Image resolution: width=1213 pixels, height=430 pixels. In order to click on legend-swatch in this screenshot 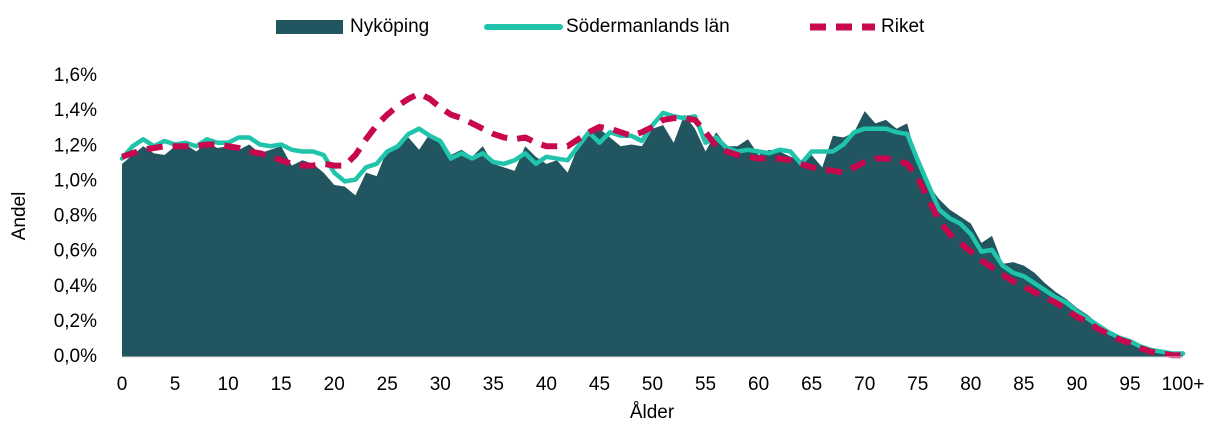, I will do `click(309, 27)`.